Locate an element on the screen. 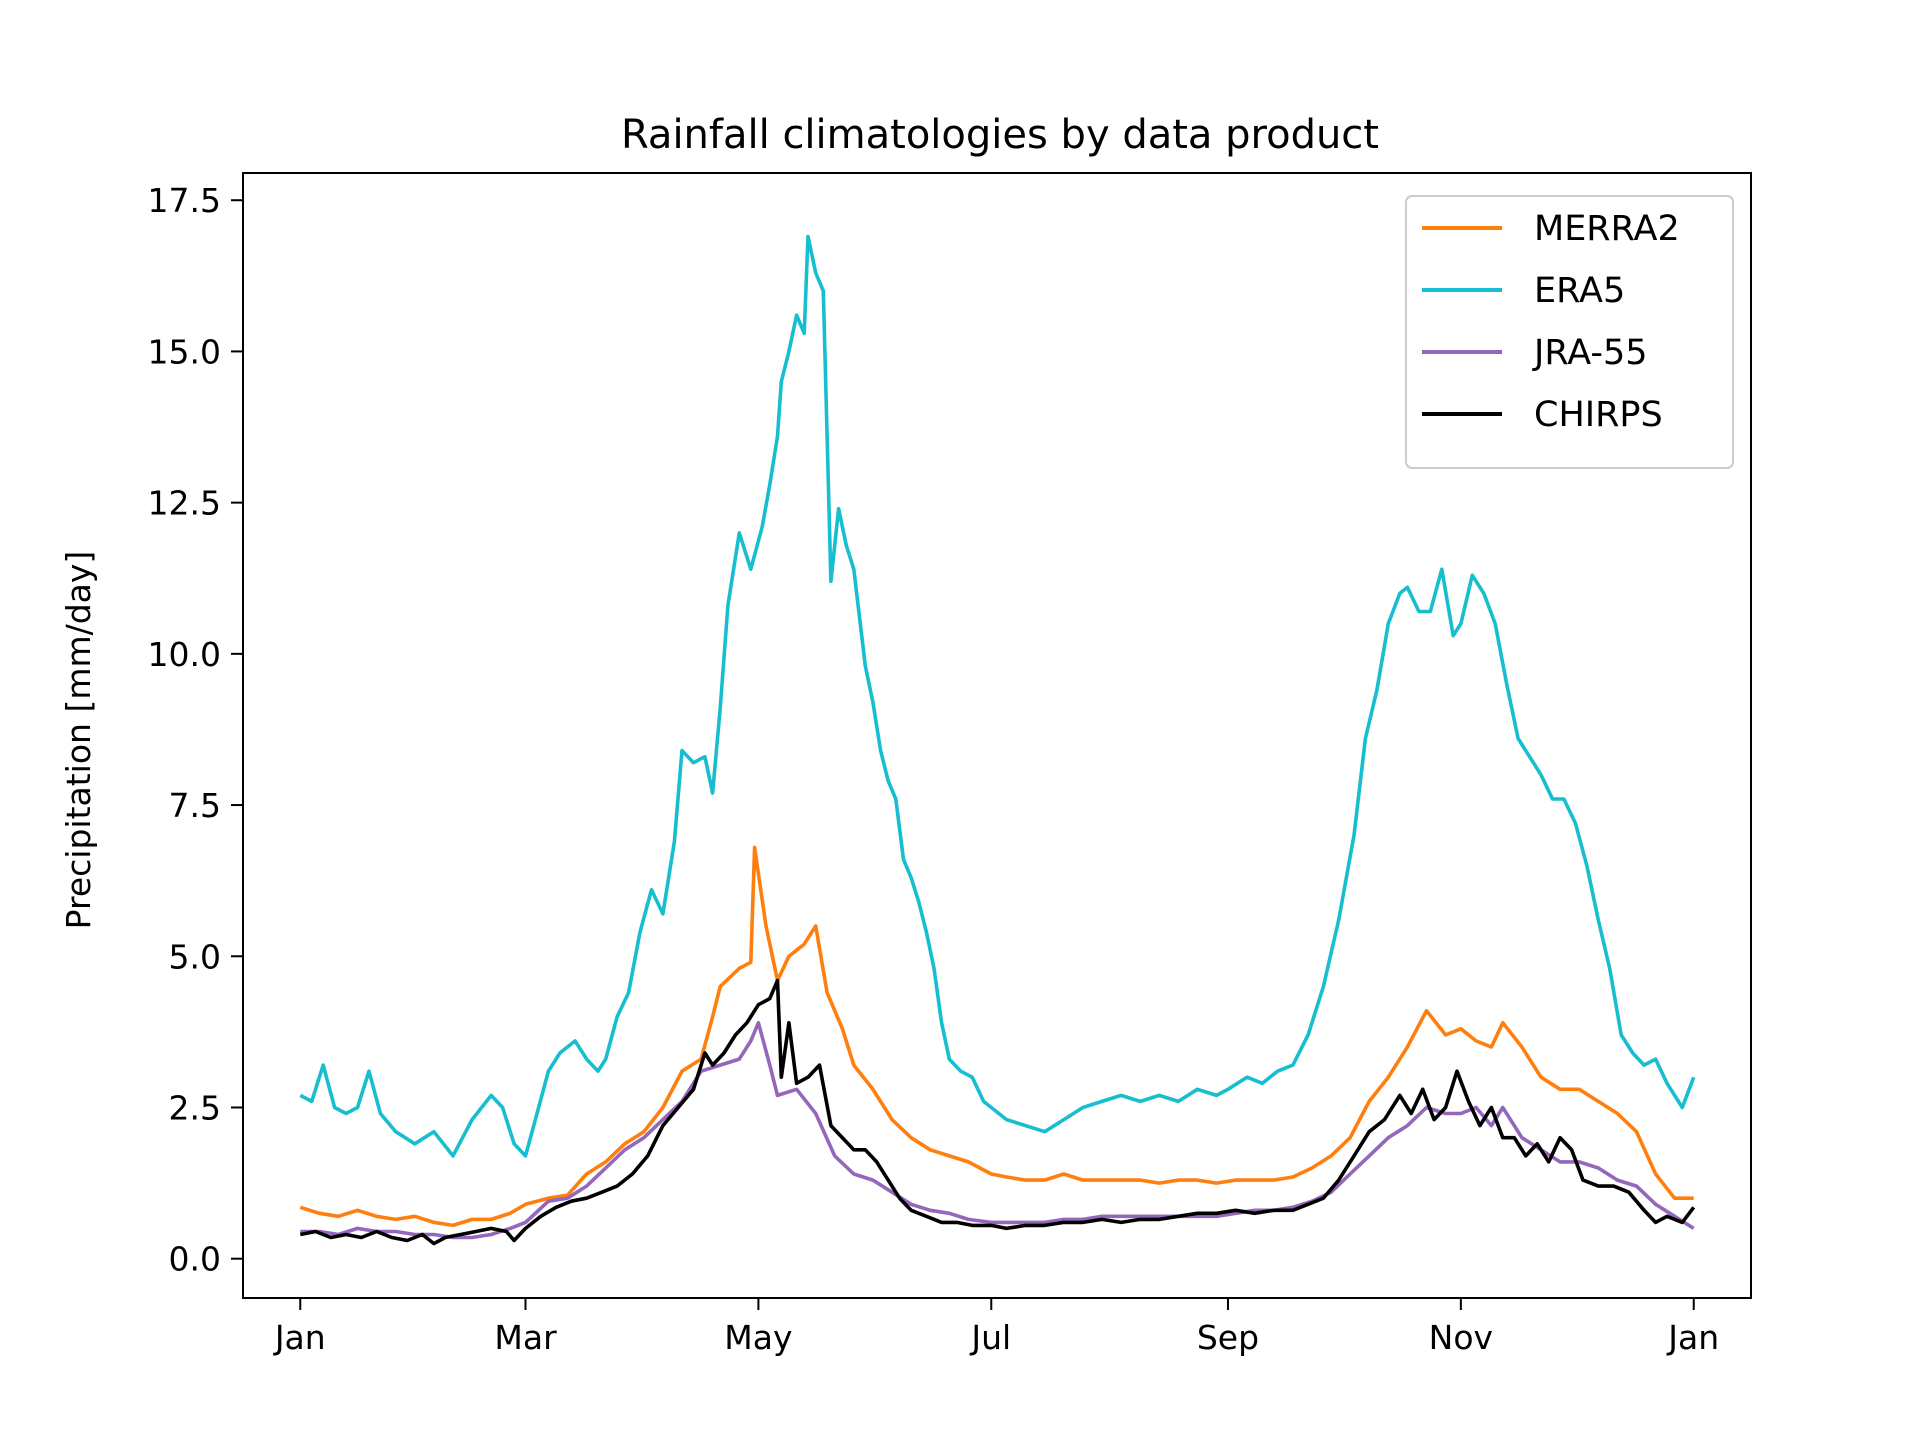 The width and height of the screenshot is (1920, 1440). x-tick-label: Sep is located at coordinates (1228, 1337).